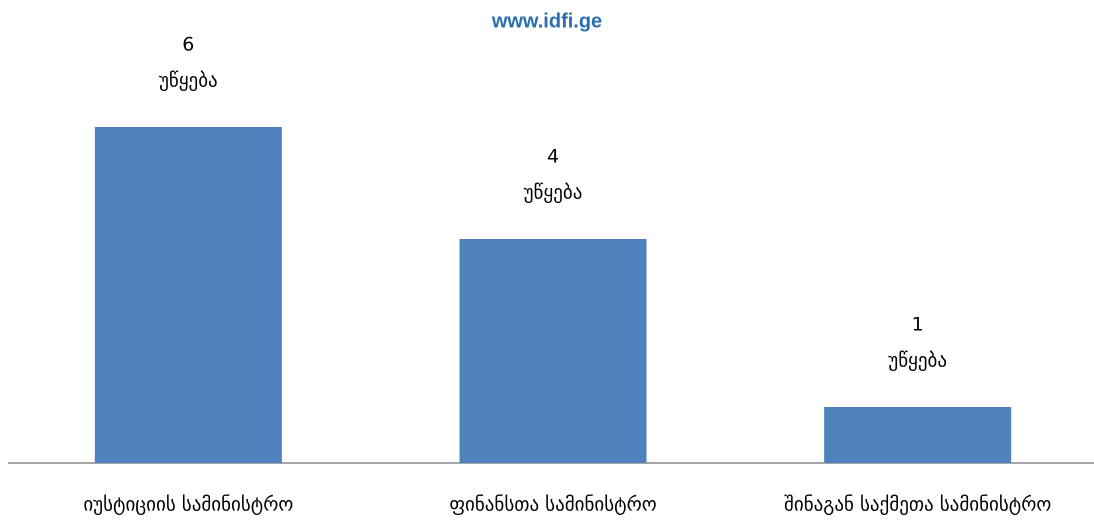 The image size is (1094, 525). I want to click on chart-subtitle: www.idfi.ge, so click(546, 21).